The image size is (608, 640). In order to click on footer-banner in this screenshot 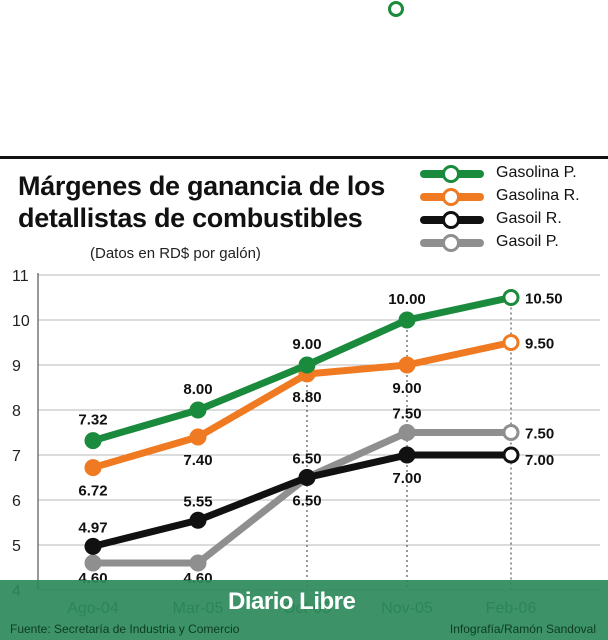, I will do `click(304, 610)`.